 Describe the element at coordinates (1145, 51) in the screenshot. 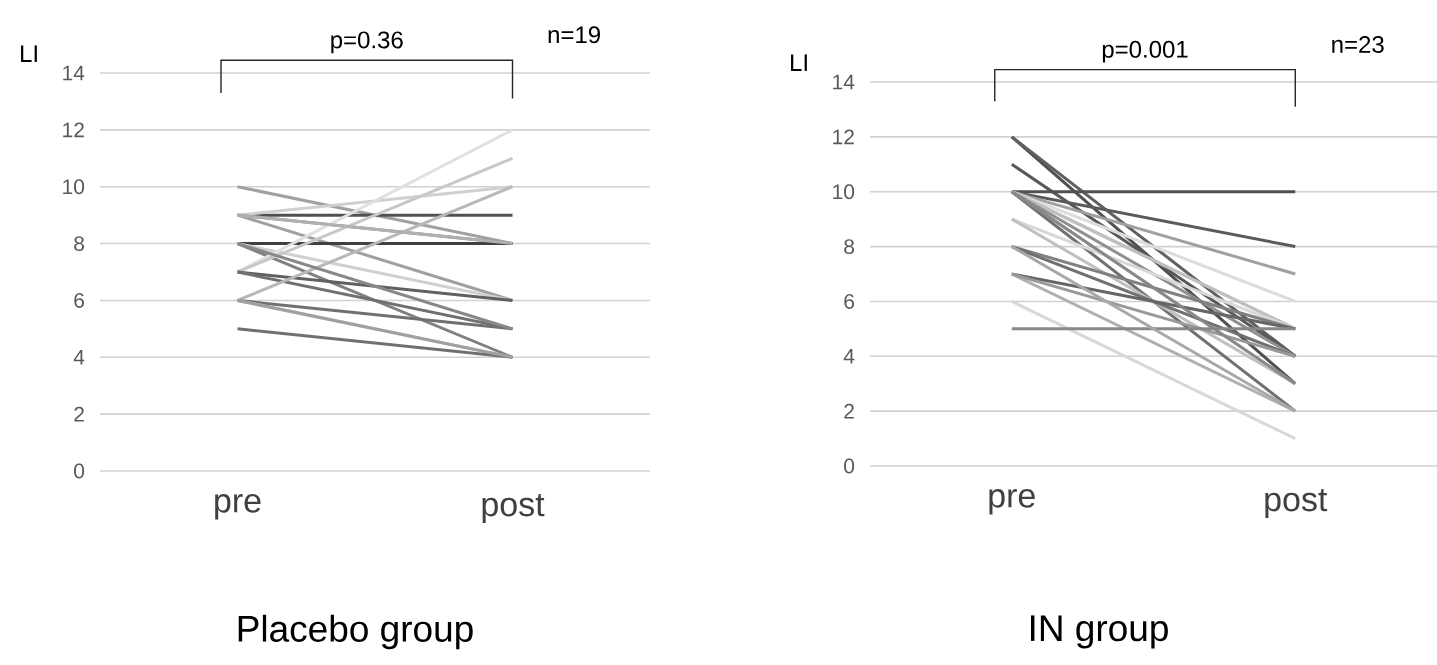

I see `text: p=0.001` at that location.